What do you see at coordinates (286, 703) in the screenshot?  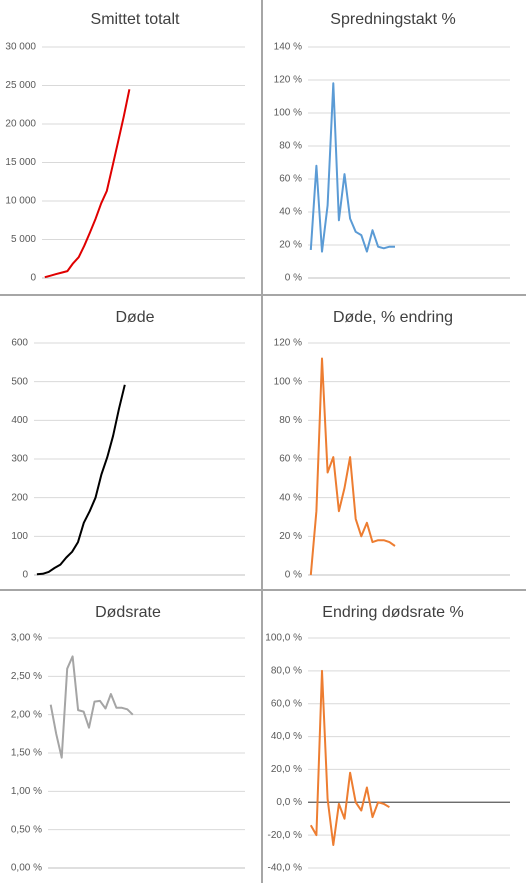 I see `y-tick-label: 60,0 %` at bounding box center [286, 703].